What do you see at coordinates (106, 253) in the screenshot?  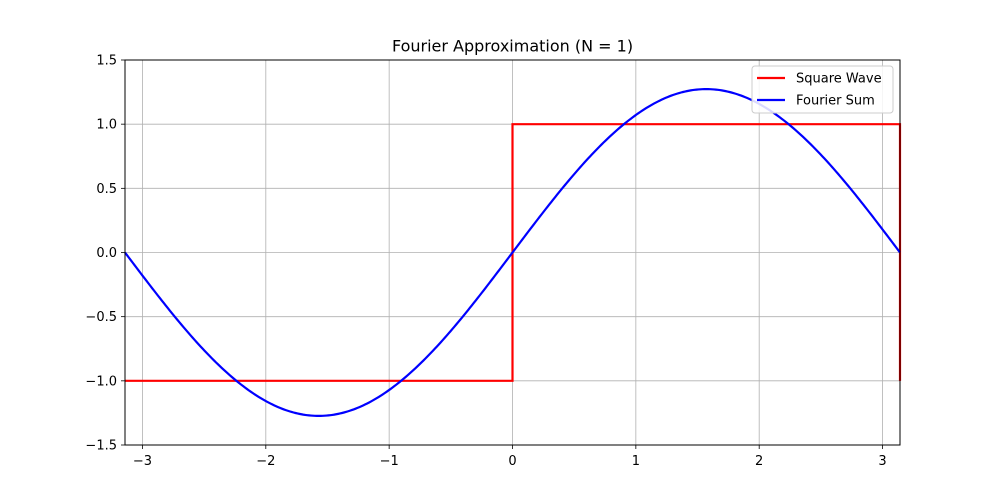 I see `y-tick-label: 0.0` at bounding box center [106, 253].